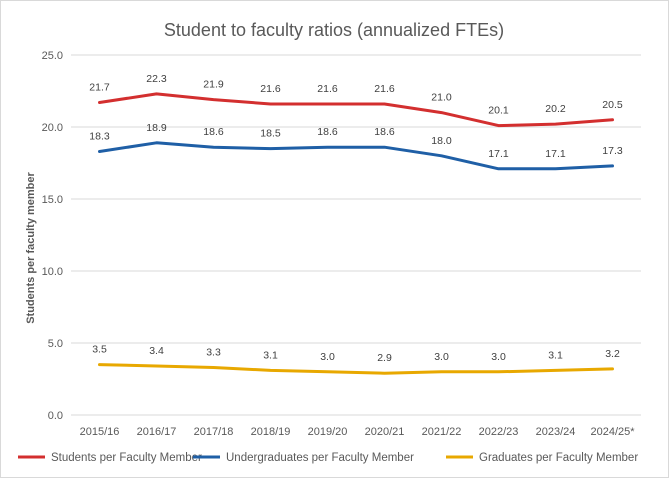 This screenshot has height=478, width=669. Describe the element at coordinates (157, 432) in the screenshot. I see `x-tick-label: 2016/17` at that location.